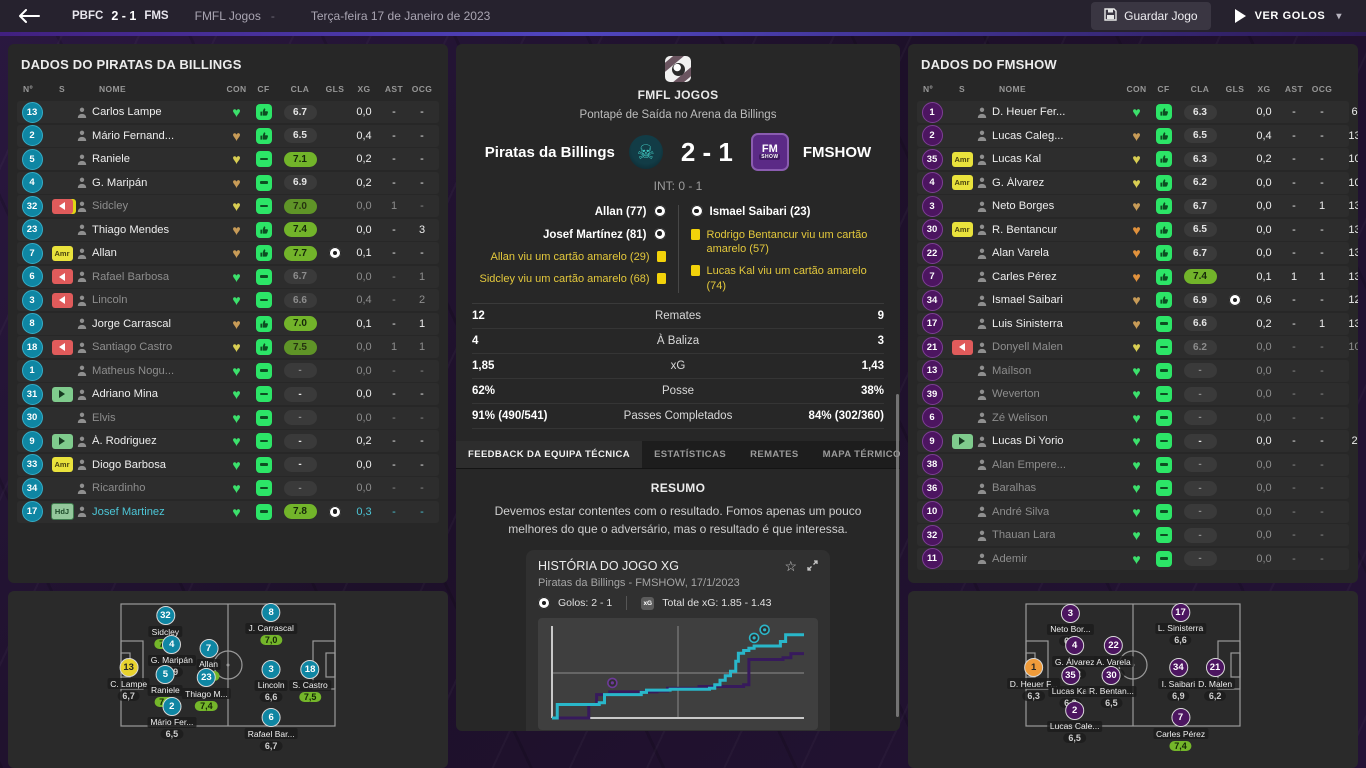  Describe the element at coordinates (549, 454) in the screenshot. I see `tab-feedback-da-equipa-t-cnica: FEEDBACK DA EQUIPA TÉCNICA` at that location.